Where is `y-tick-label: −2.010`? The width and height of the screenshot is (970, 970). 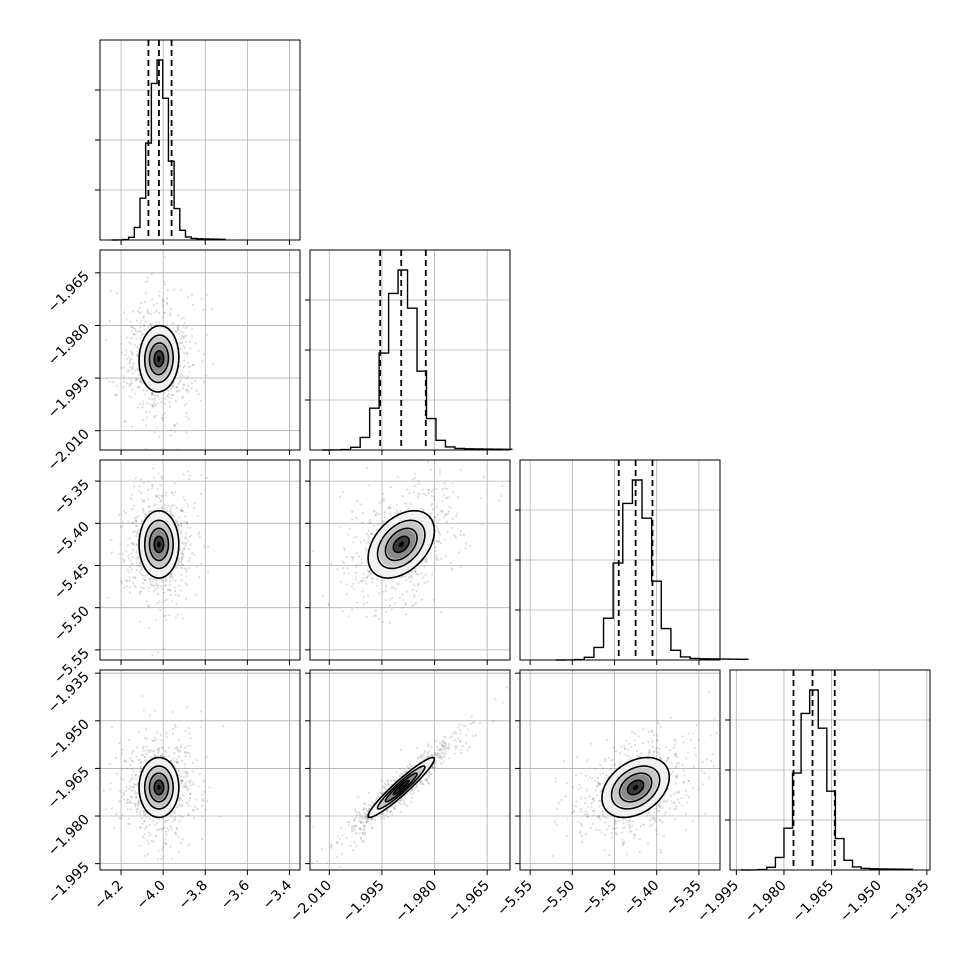
y-tick-label: −2.010 is located at coordinates (69, 450).